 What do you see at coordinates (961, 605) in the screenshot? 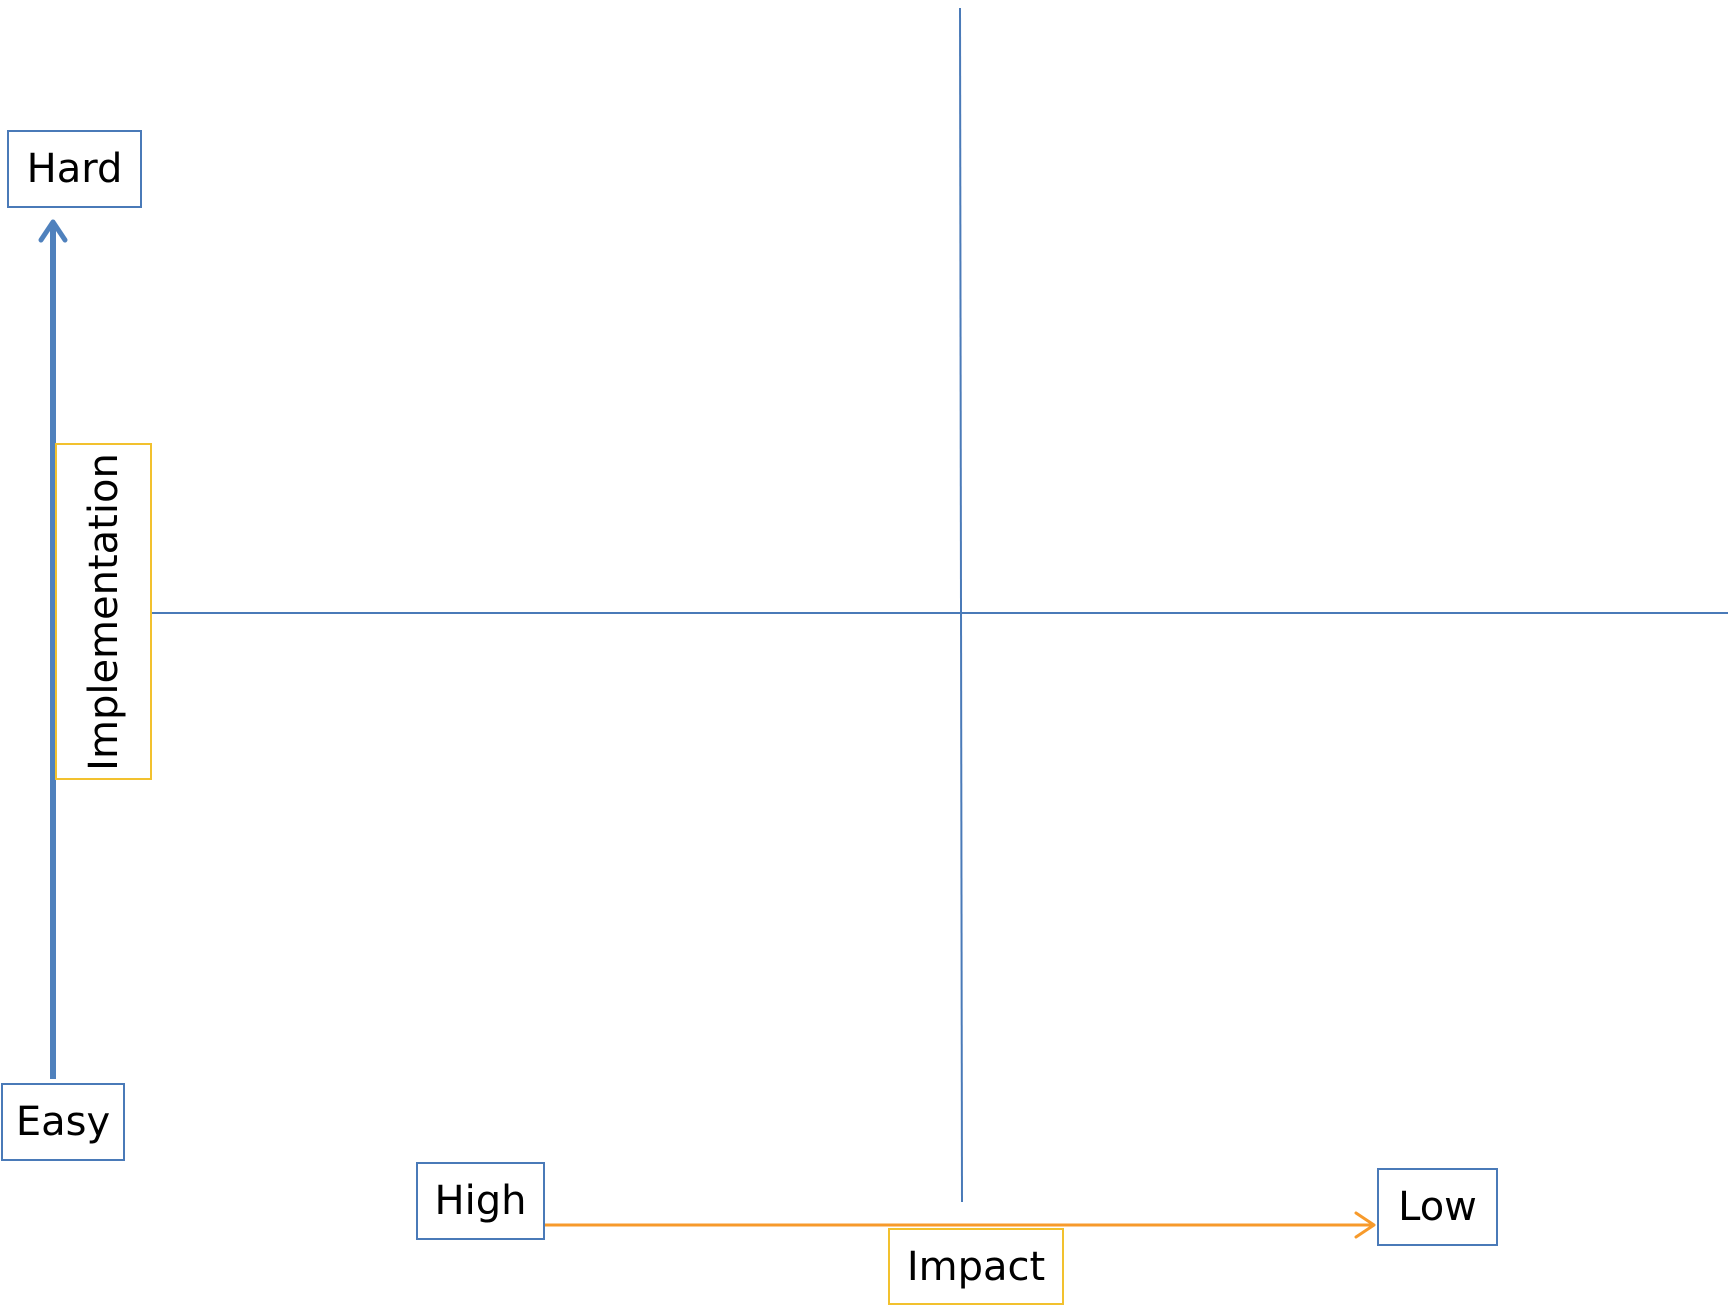
I see `vertical-divider-line` at bounding box center [961, 605].